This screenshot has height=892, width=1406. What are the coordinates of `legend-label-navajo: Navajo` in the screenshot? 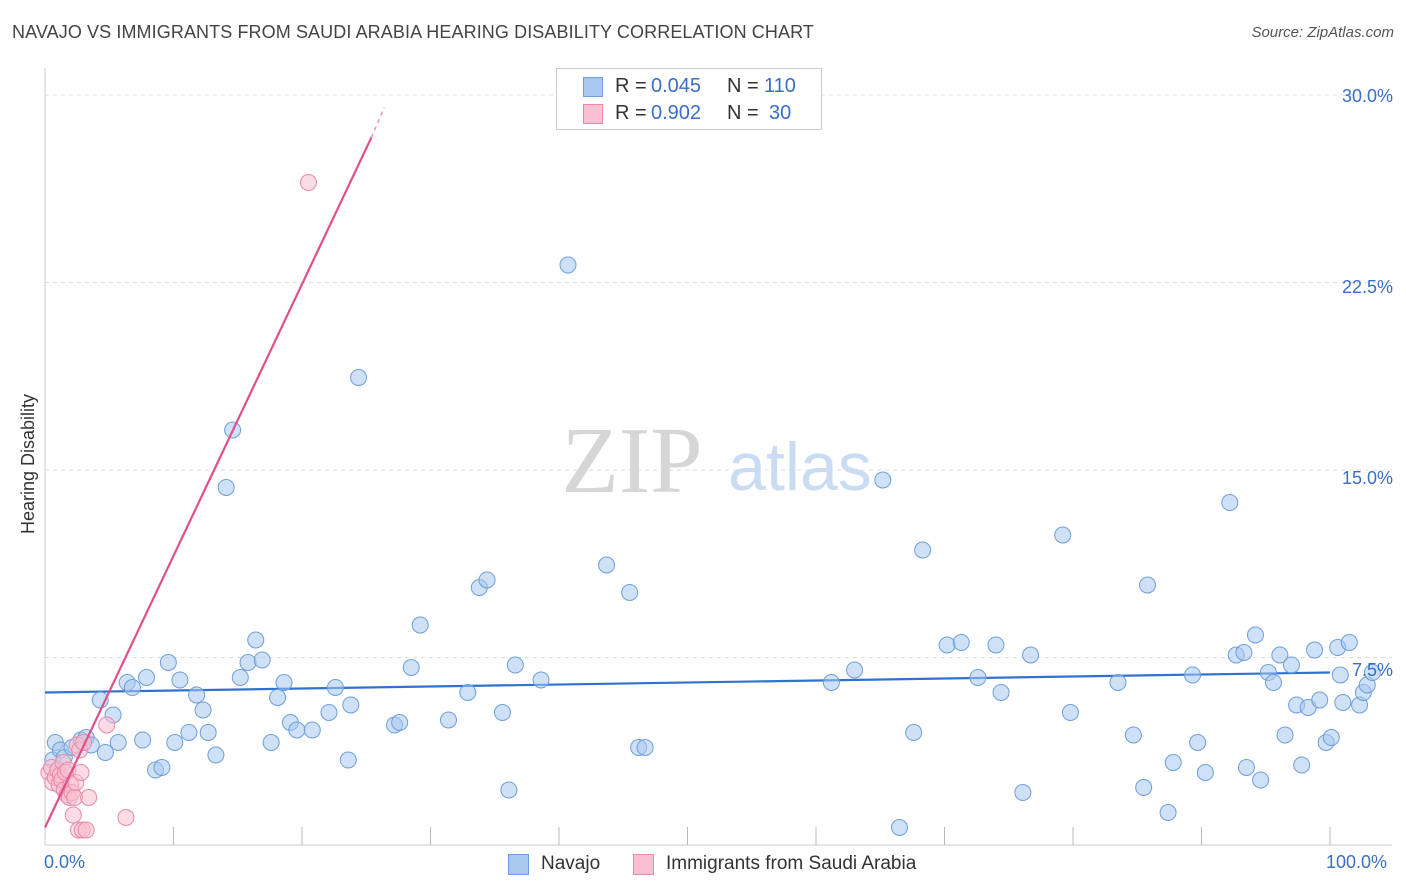 It's located at (571, 863).